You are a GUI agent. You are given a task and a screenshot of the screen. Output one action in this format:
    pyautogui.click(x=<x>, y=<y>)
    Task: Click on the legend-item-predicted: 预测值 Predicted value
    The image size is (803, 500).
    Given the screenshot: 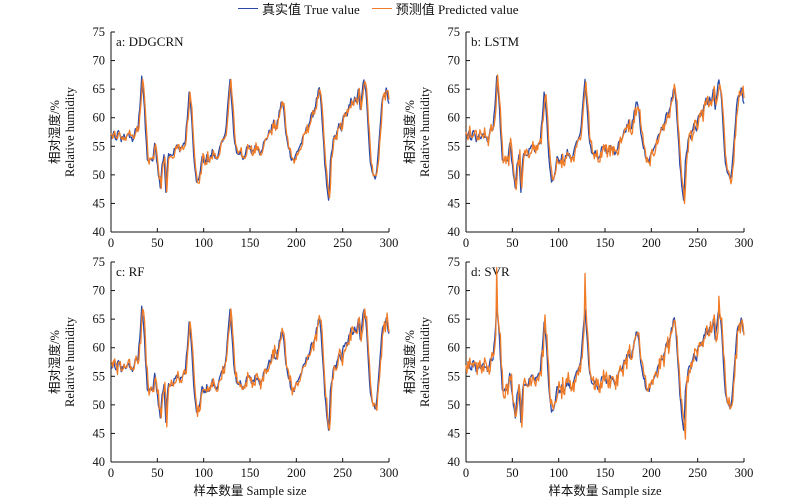 What is the action you would take?
    pyautogui.click(x=445, y=9)
    